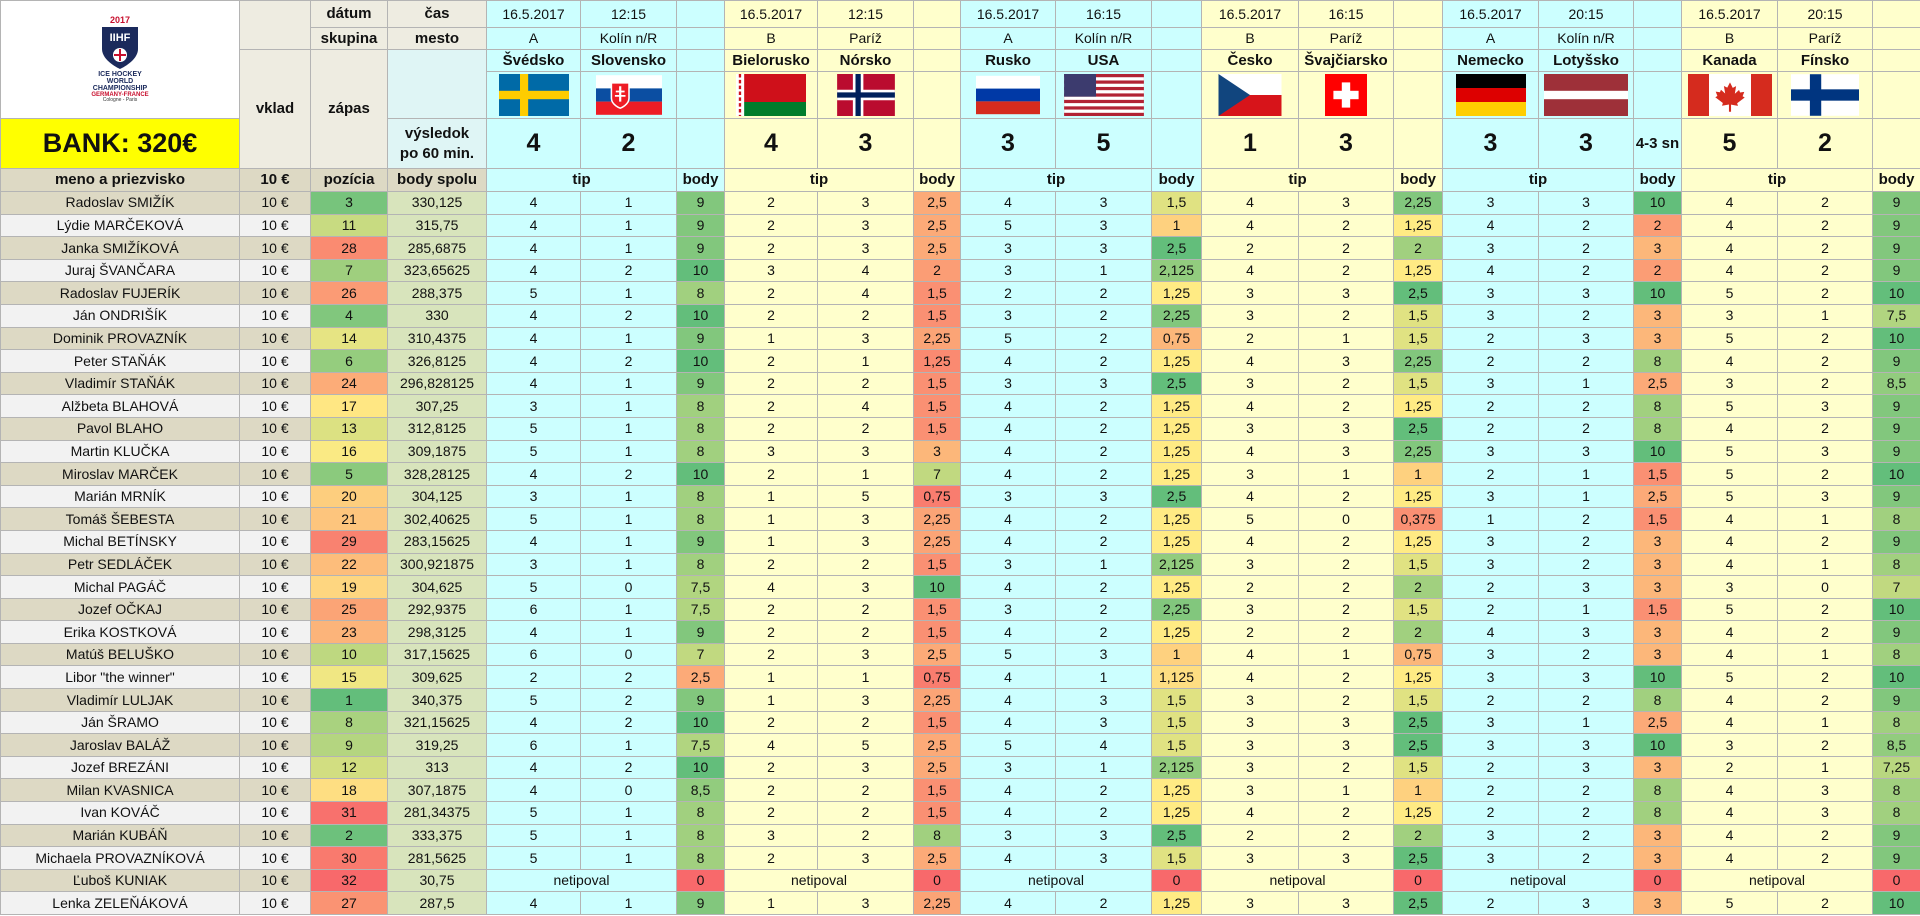 The height and width of the screenshot is (916, 1920). I want to click on player-position: 22, so click(349, 564).